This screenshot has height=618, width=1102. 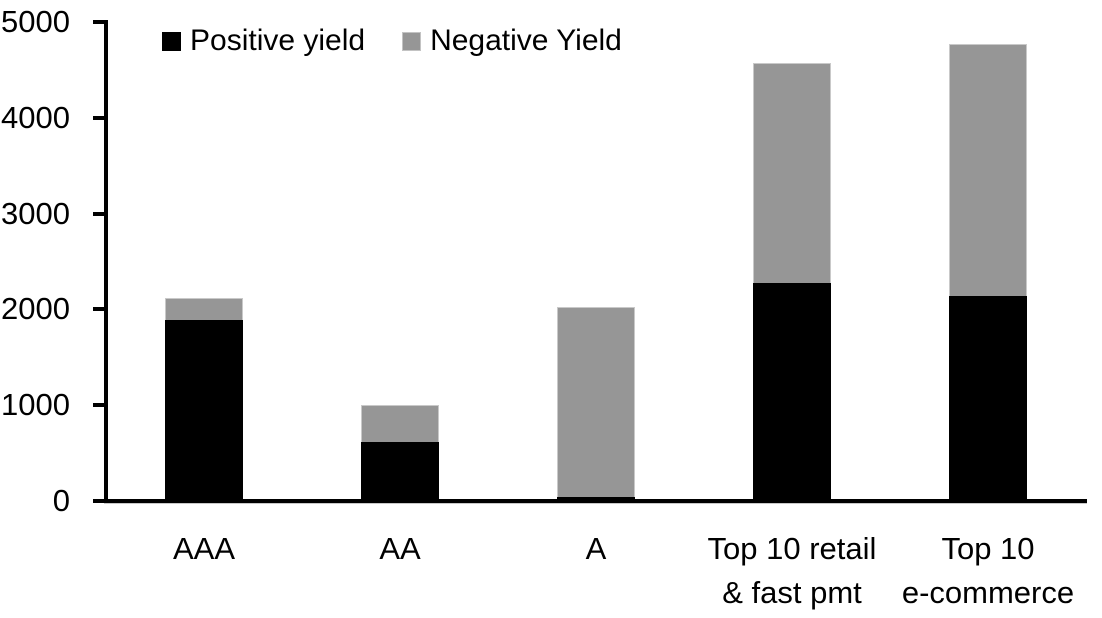 What do you see at coordinates (792, 571) in the screenshot?
I see `x-axis-category-label: Top 10 retail & fast pmt` at bounding box center [792, 571].